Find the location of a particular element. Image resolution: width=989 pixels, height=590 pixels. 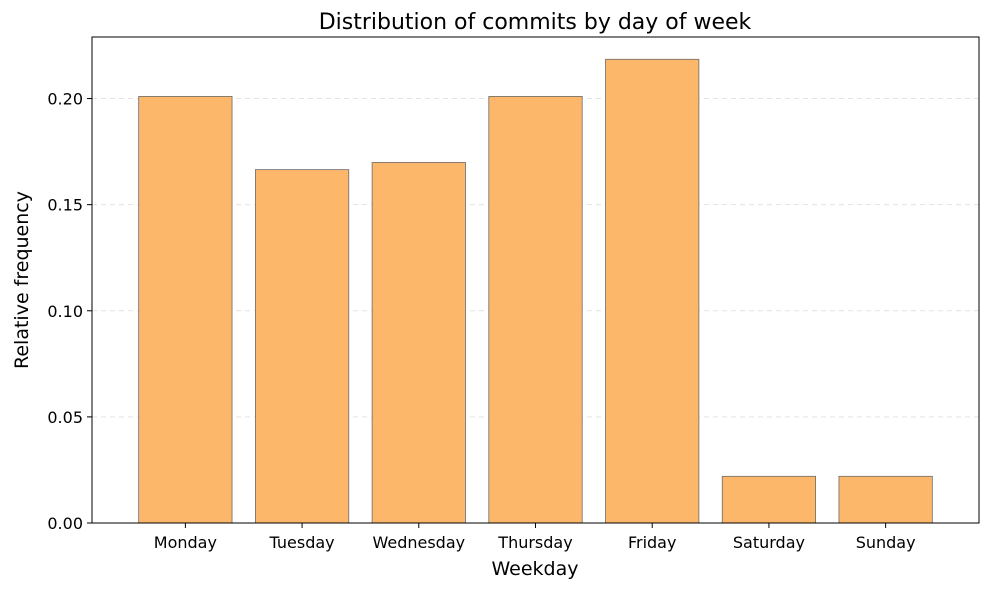

y-tick-label: 0.05 is located at coordinates (65, 417).